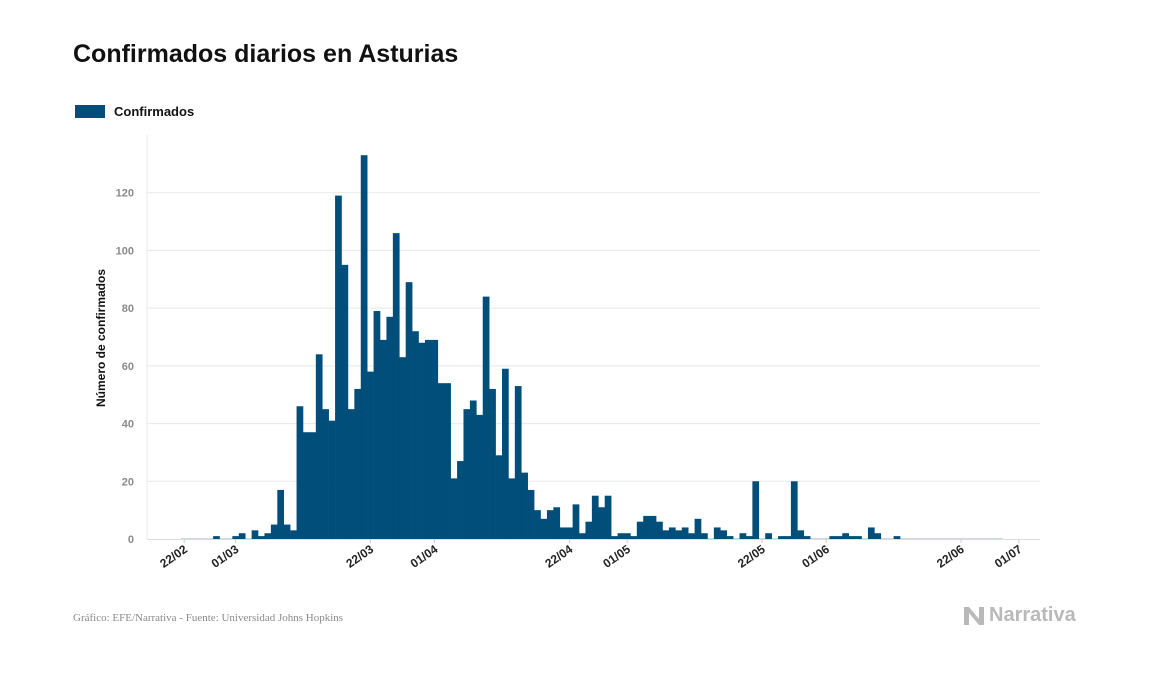 This screenshot has height=674, width=1157. What do you see at coordinates (1008, 556) in the screenshot?
I see `x-tick-label: 01/07` at bounding box center [1008, 556].